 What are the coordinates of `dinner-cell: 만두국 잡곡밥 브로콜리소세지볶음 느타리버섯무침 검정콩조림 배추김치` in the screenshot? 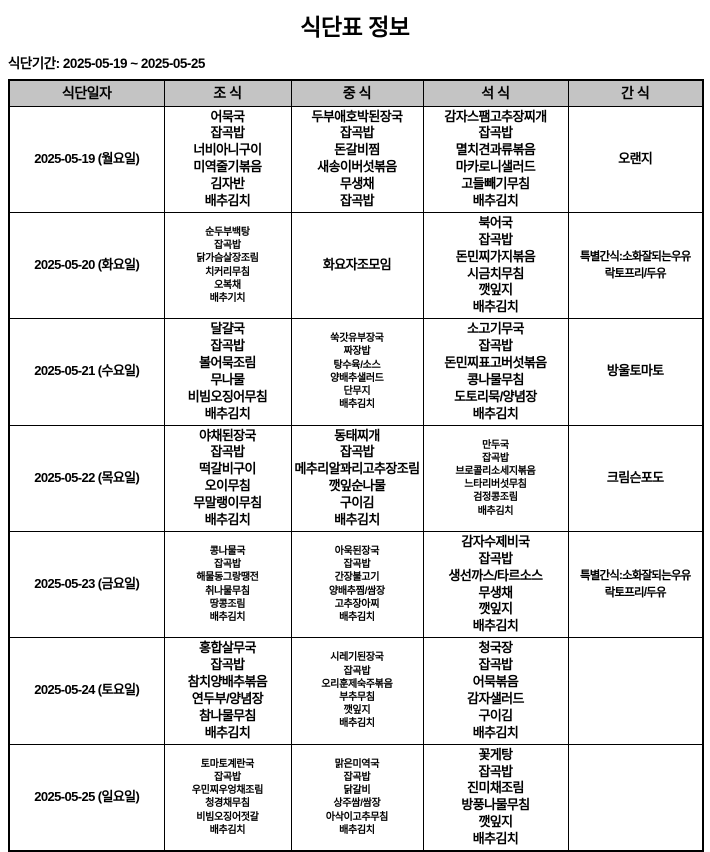 It's located at (495, 478).